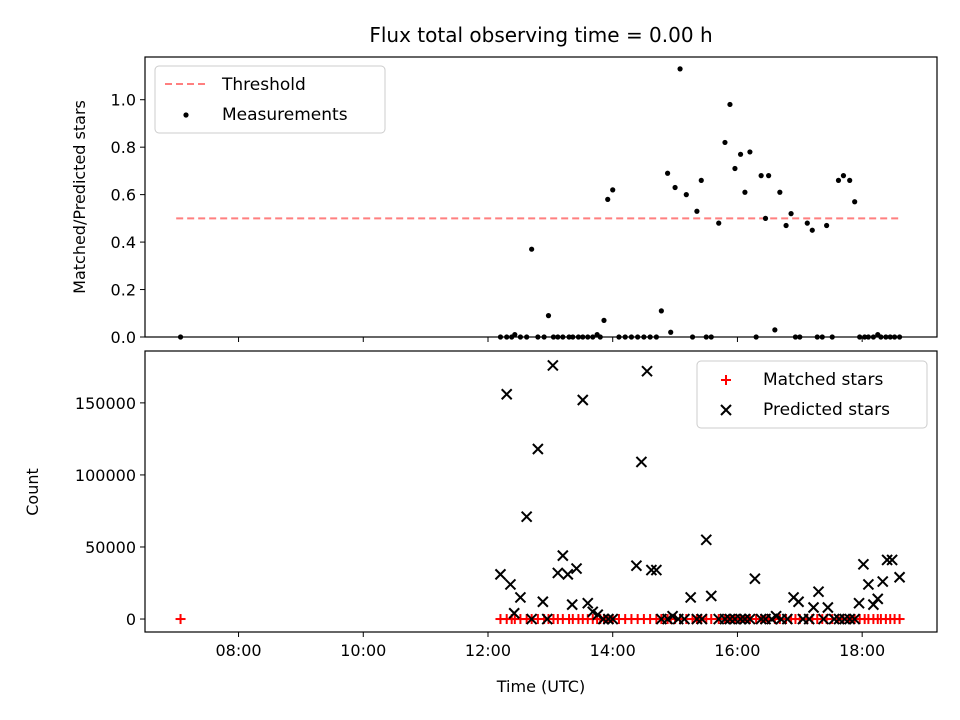  Describe the element at coordinates (263, 85) in the screenshot. I see `legend-threshold-label: Threshold` at that location.